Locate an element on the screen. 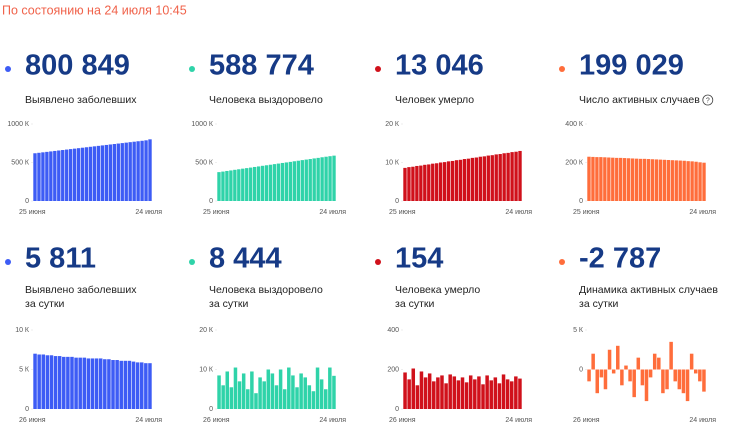 Image resolution: width=730 pixels, height=429 pixels. headline-number: 588 774 is located at coordinates (261, 66).